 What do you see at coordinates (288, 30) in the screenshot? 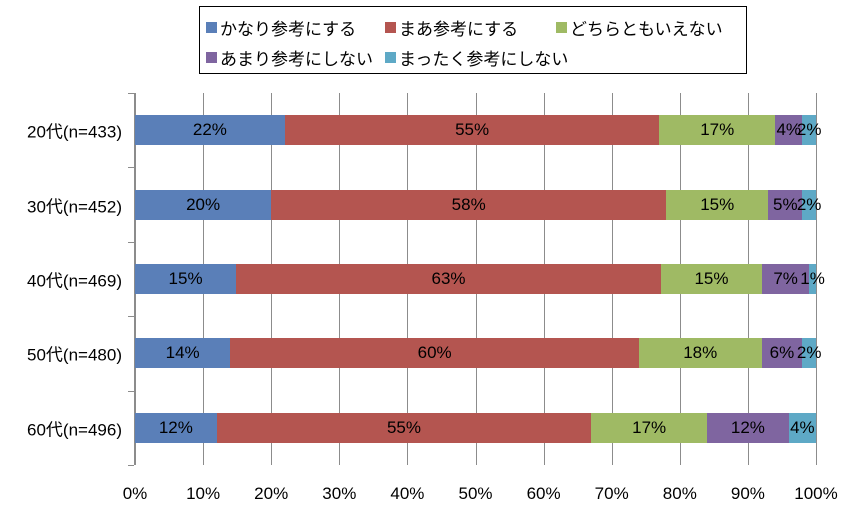
I see `legend-label: かなり参考にする` at bounding box center [288, 30].